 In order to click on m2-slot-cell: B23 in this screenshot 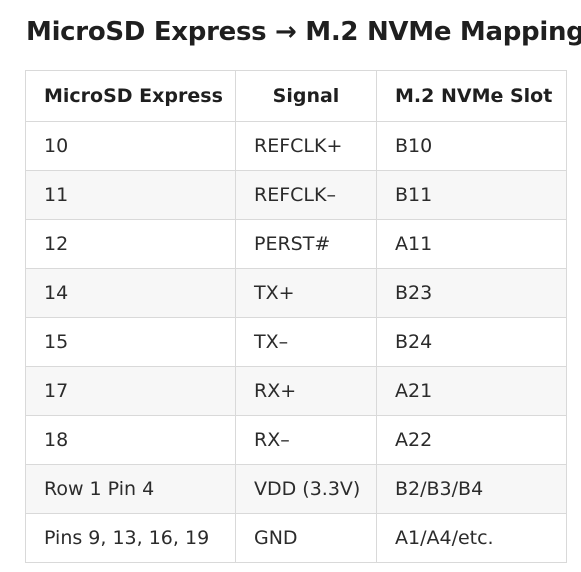, I will do `click(471, 293)`.